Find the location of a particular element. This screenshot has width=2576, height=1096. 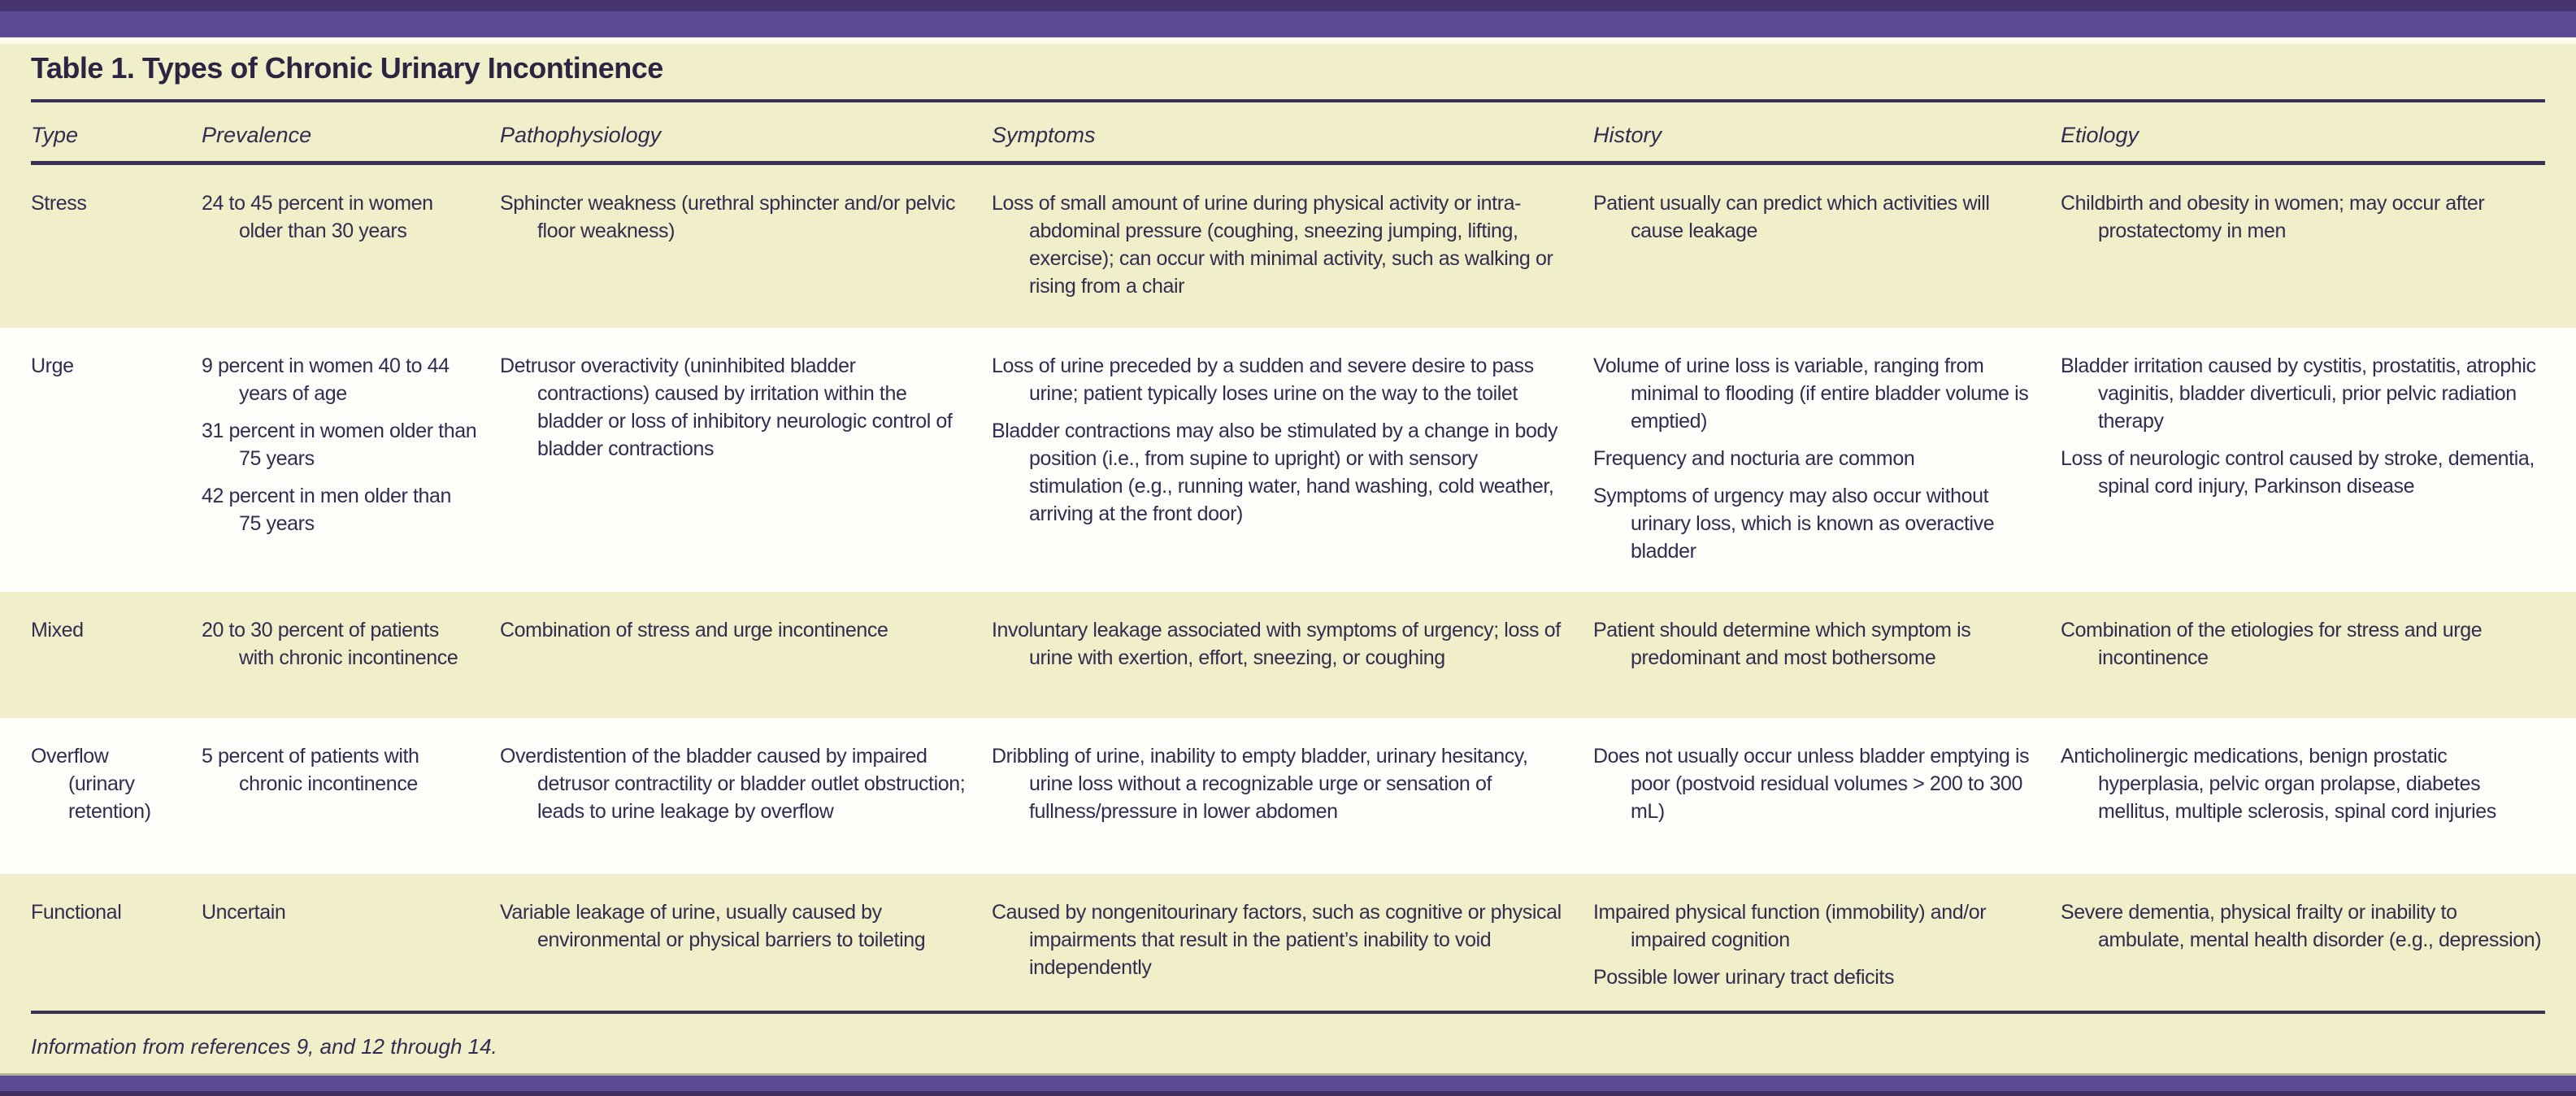

prevalence-paragraph: 42 percent in men older than 75 years is located at coordinates (327, 509).